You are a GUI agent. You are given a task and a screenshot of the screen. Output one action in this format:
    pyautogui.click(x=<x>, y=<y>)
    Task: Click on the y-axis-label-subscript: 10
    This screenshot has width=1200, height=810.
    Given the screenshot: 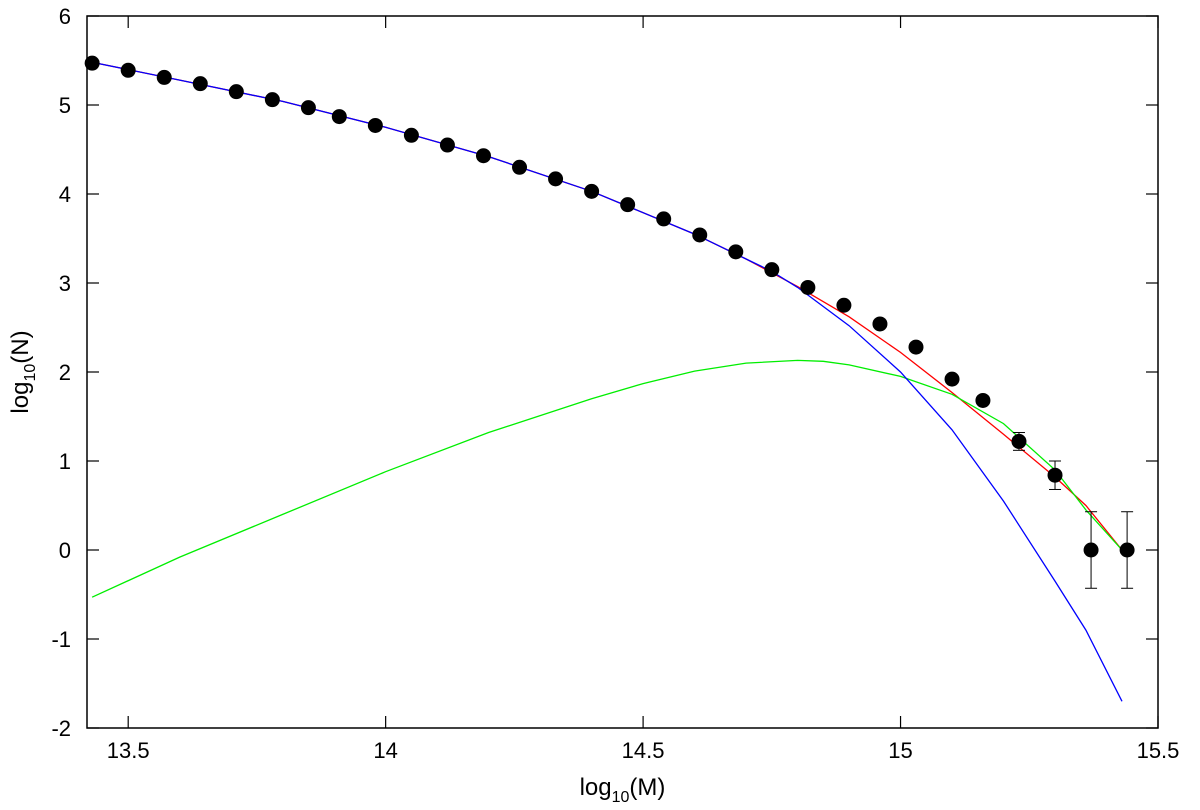 What is the action you would take?
    pyautogui.click(x=30, y=373)
    